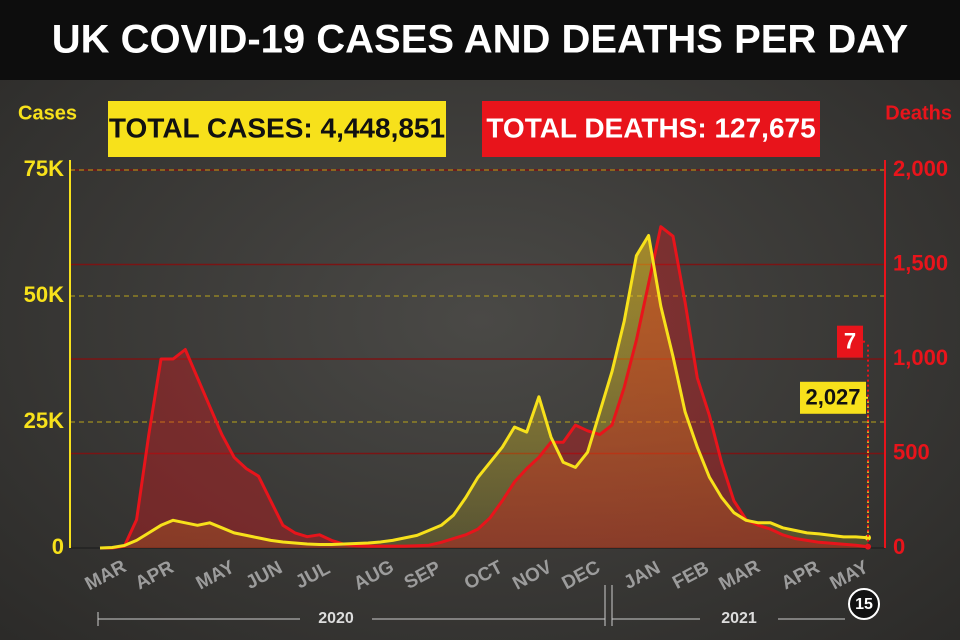 Image resolution: width=960 pixels, height=640 pixels. Describe the element at coordinates (44, 294) in the screenshot. I see `y-tick-label: 50K` at that location.